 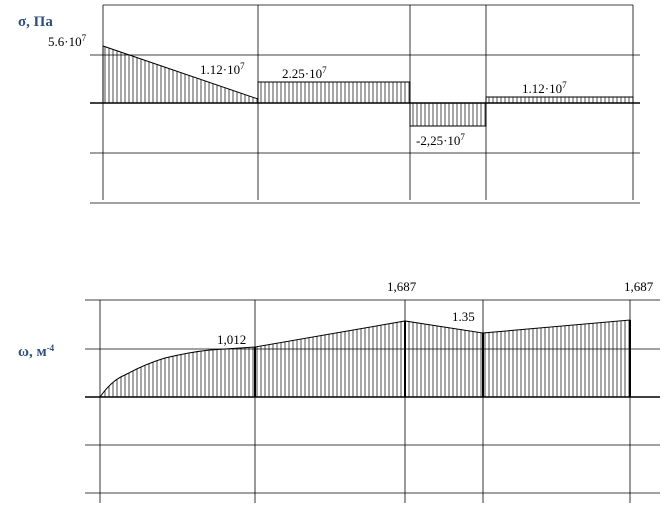 I want to click on omega-axis-label: ω, м-4, so click(x=36, y=351).